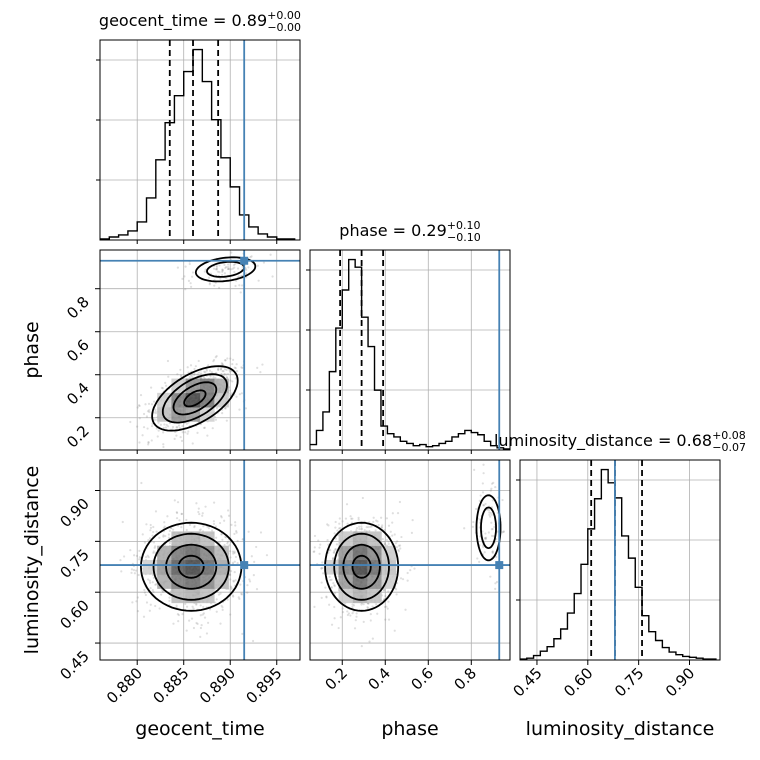 The width and height of the screenshot is (760, 760). What do you see at coordinates (32, 560) in the screenshot?
I see `ylabel-luminosity_distance: luminosity_distance` at bounding box center [32, 560].